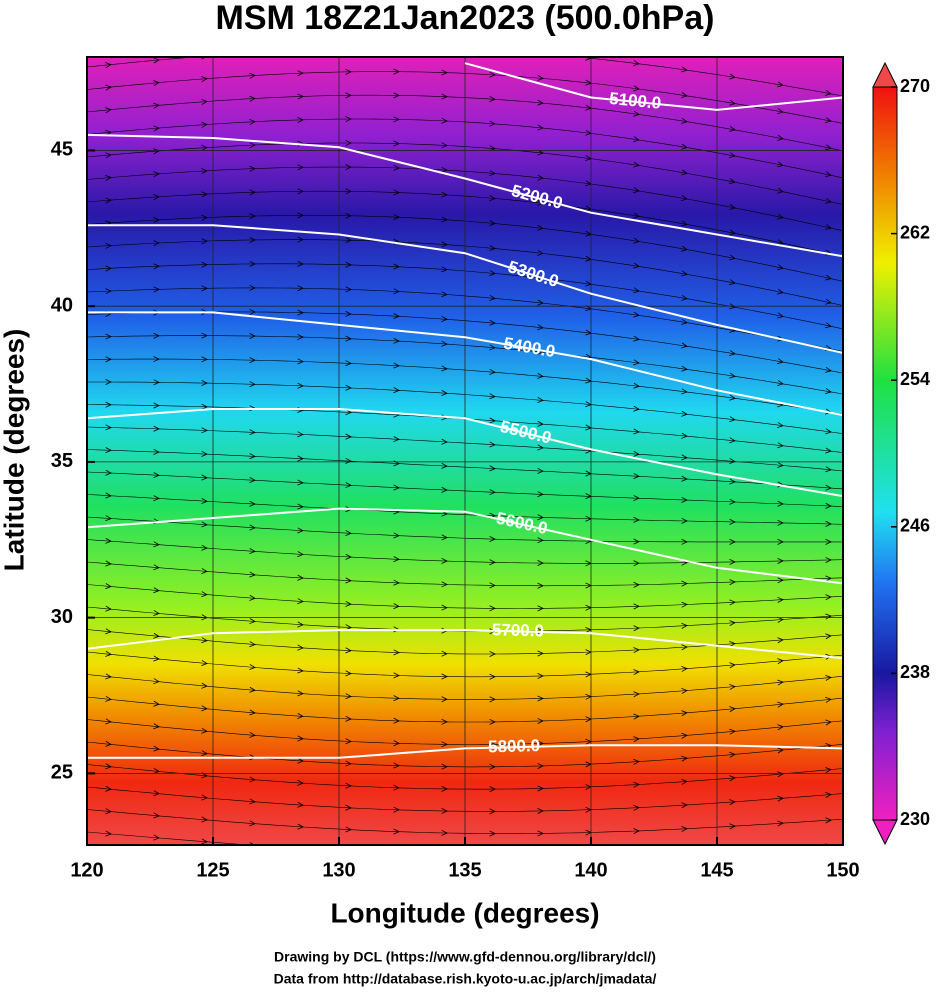  What do you see at coordinates (464, 870) in the screenshot?
I see `x-tick-label: 135` at bounding box center [464, 870].